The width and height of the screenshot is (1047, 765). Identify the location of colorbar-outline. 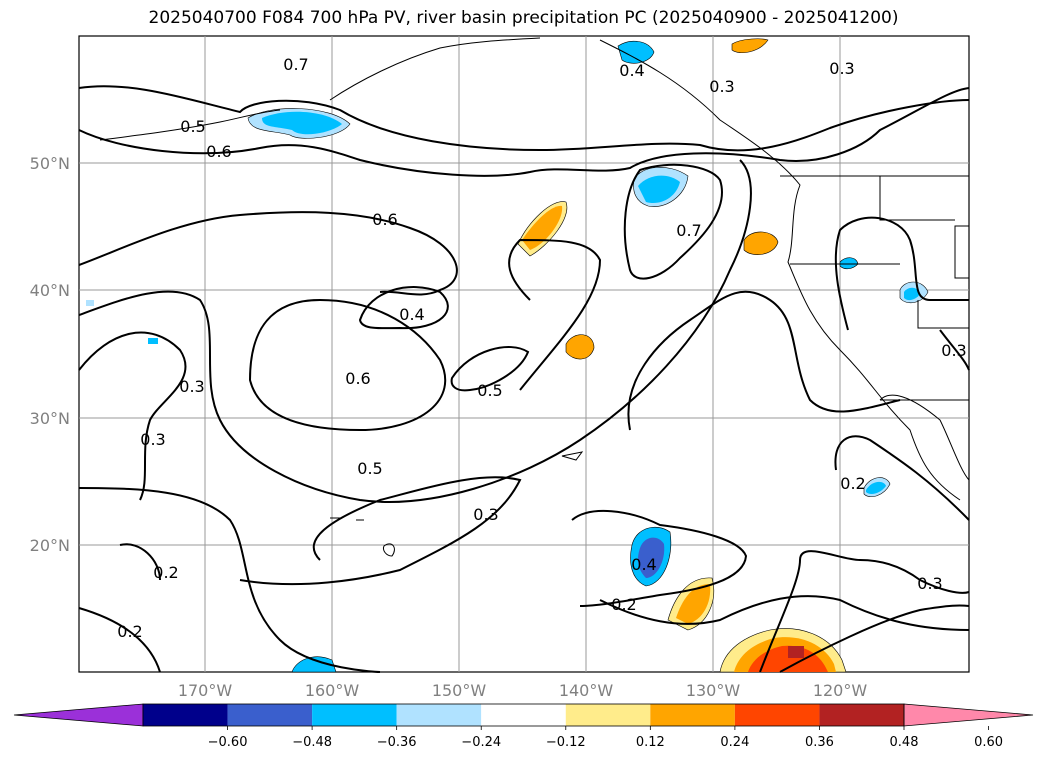
(523, 715).